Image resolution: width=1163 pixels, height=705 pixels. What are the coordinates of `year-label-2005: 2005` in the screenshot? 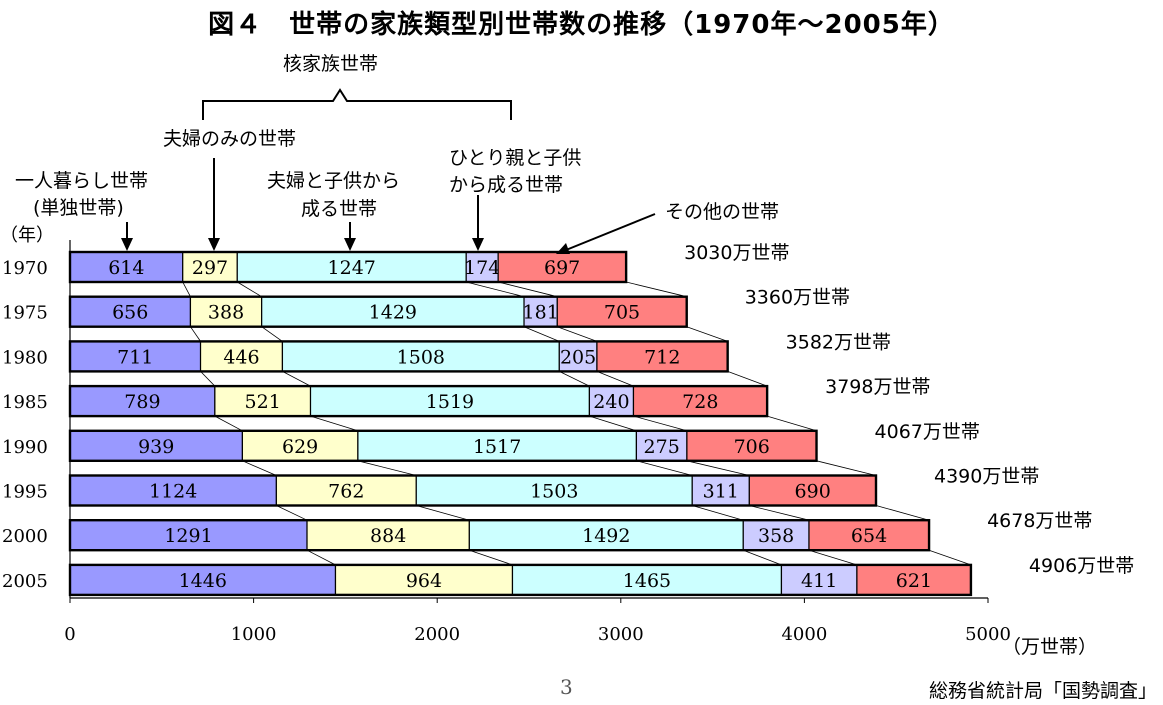 It's located at (25, 581).